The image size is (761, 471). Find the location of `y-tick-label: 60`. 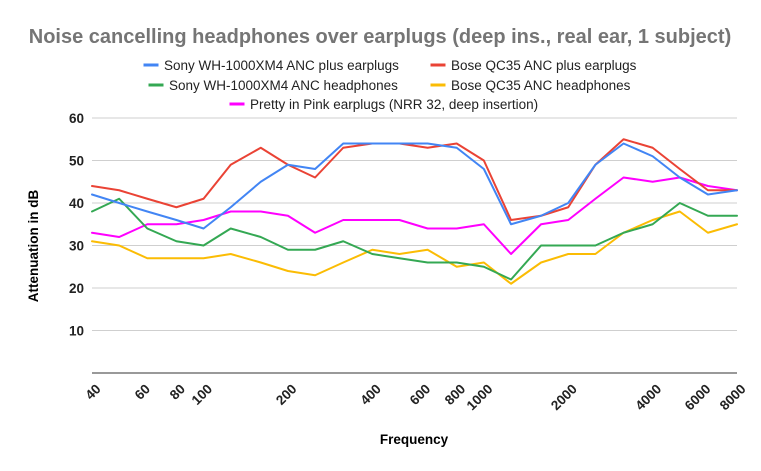

y-tick-label: 60 is located at coordinates (76, 118).